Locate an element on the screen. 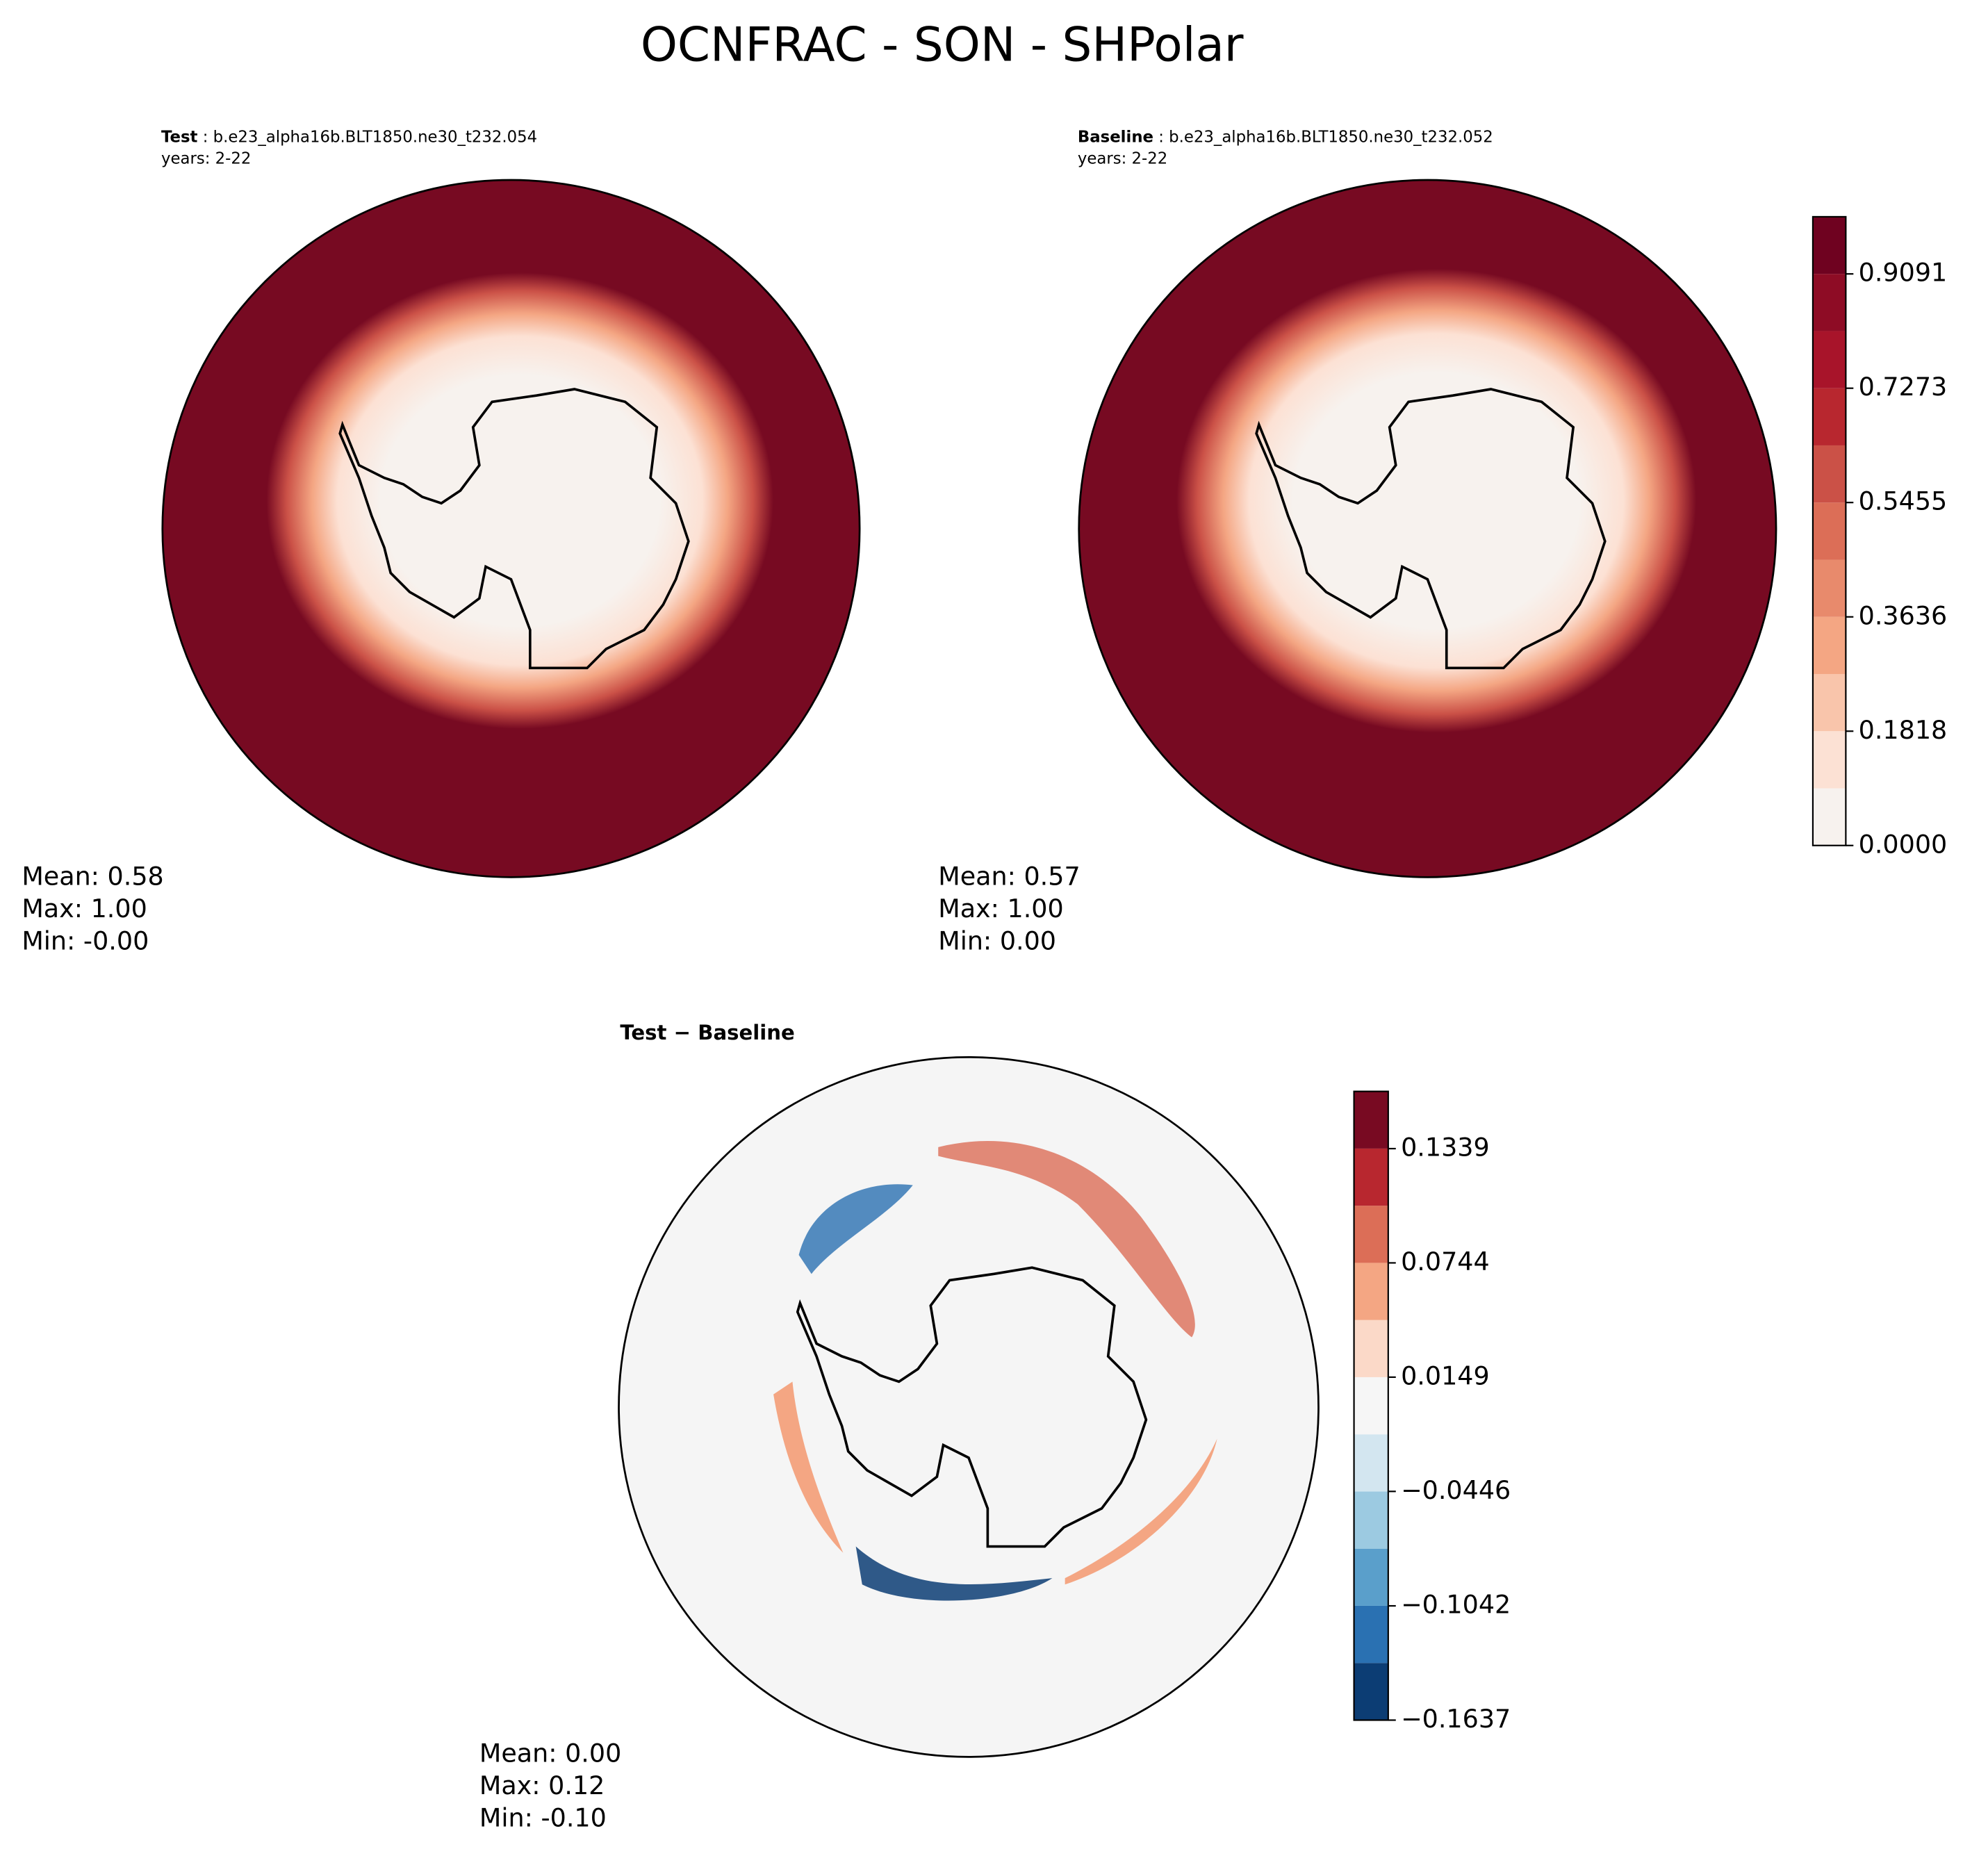  colorbar-tick-label: 0.1339 is located at coordinates (1445, 1148).